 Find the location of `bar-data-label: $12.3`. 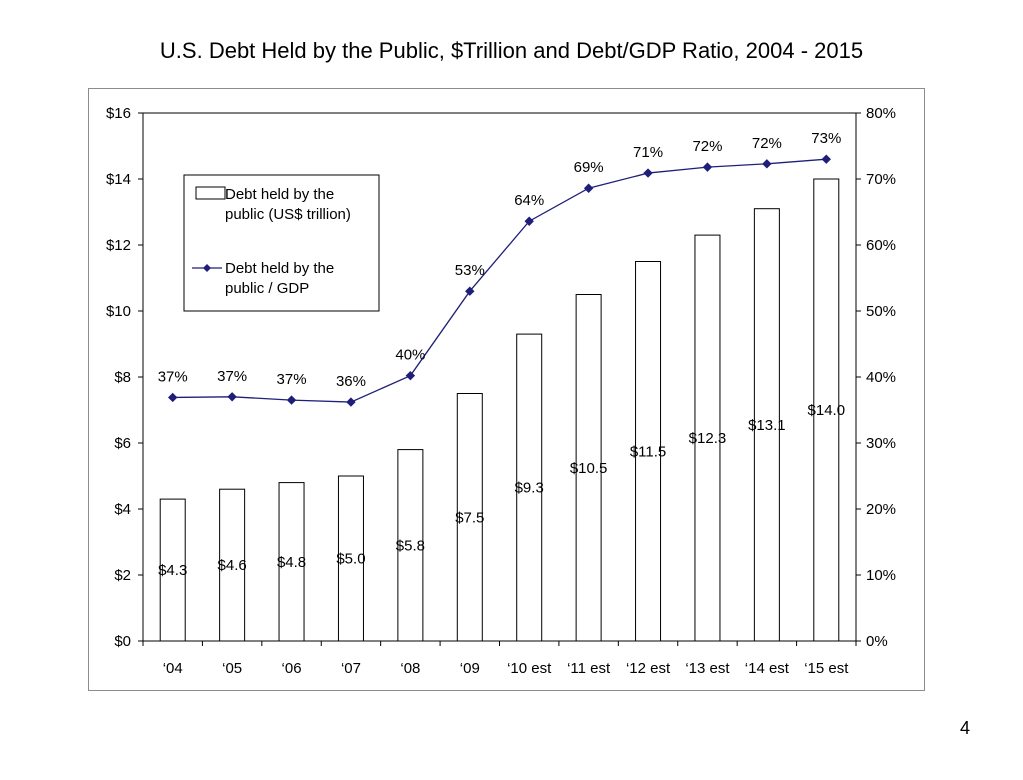

bar-data-label: $12.3 is located at coordinates (708, 438).